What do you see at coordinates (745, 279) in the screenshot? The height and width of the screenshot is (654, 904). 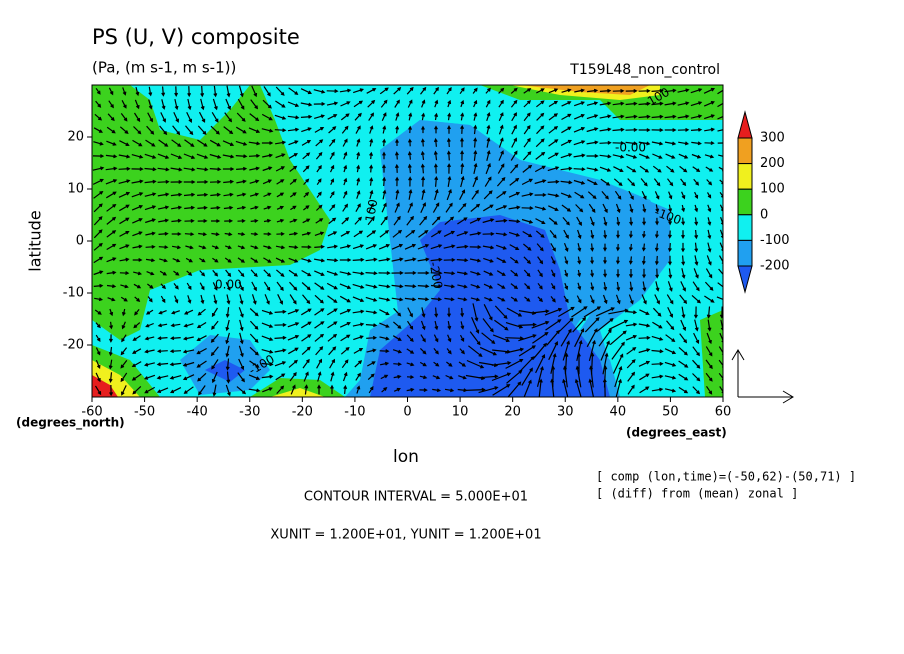 I see `colorbar-swatch` at bounding box center [745, 279].